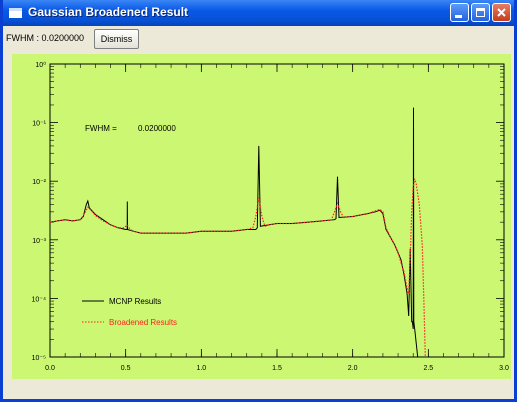  I want to click on y-tick-label: 10⁻⁵, so click(39, 358).